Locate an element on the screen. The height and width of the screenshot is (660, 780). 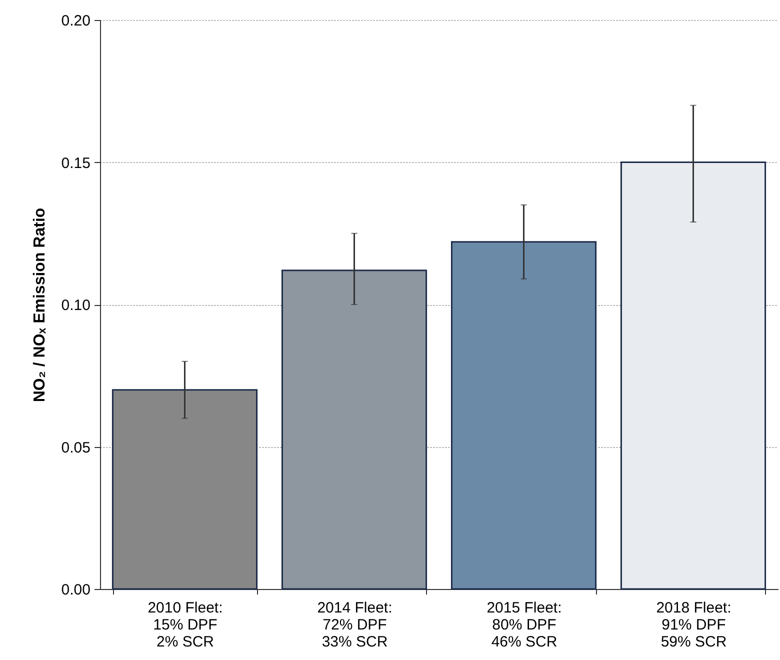
y-tick-label: 0.15 is located at coordinates (75, 163).